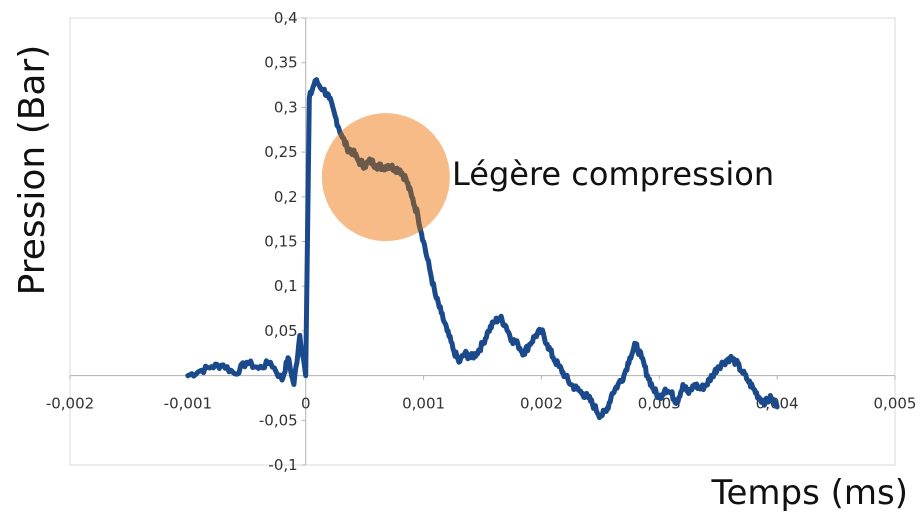 This screenshot has height=515, width=923. What do you see at coordinates (286, 197) in the screenshot?
I see `y-tick-label: 0,2` at bounding box center [286, 197].